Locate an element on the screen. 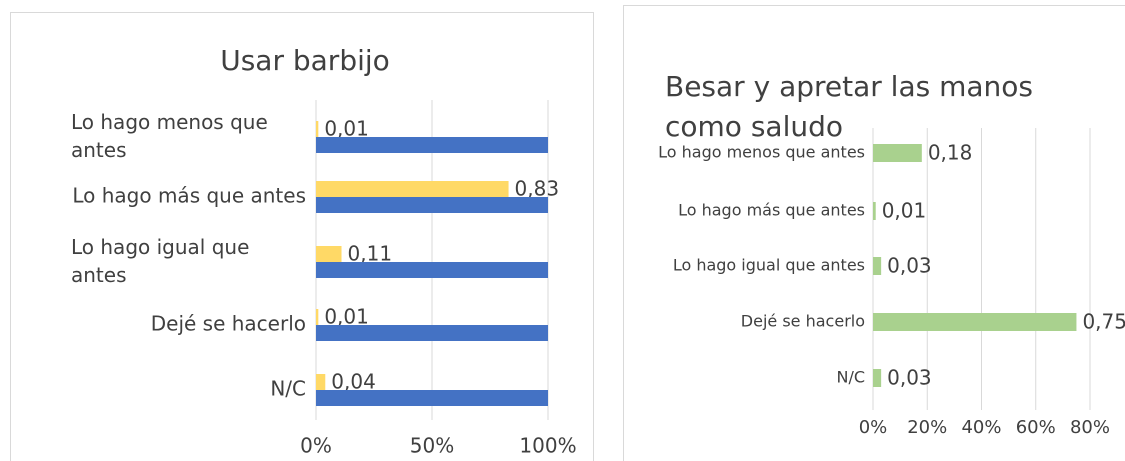 This screenshot has height=461, width=1125. chart-title: Besar y apretar las manos como saludo is located at coordinates (853, 106).